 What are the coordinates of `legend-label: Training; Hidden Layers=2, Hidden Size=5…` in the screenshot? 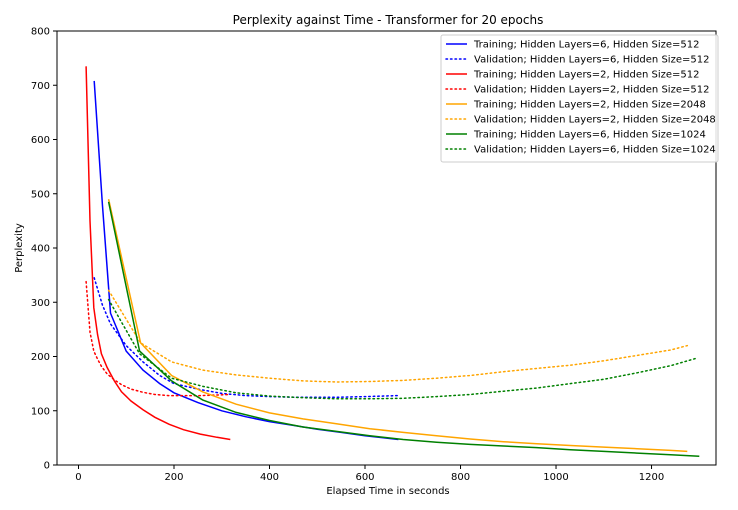 It's located at (586, 75).